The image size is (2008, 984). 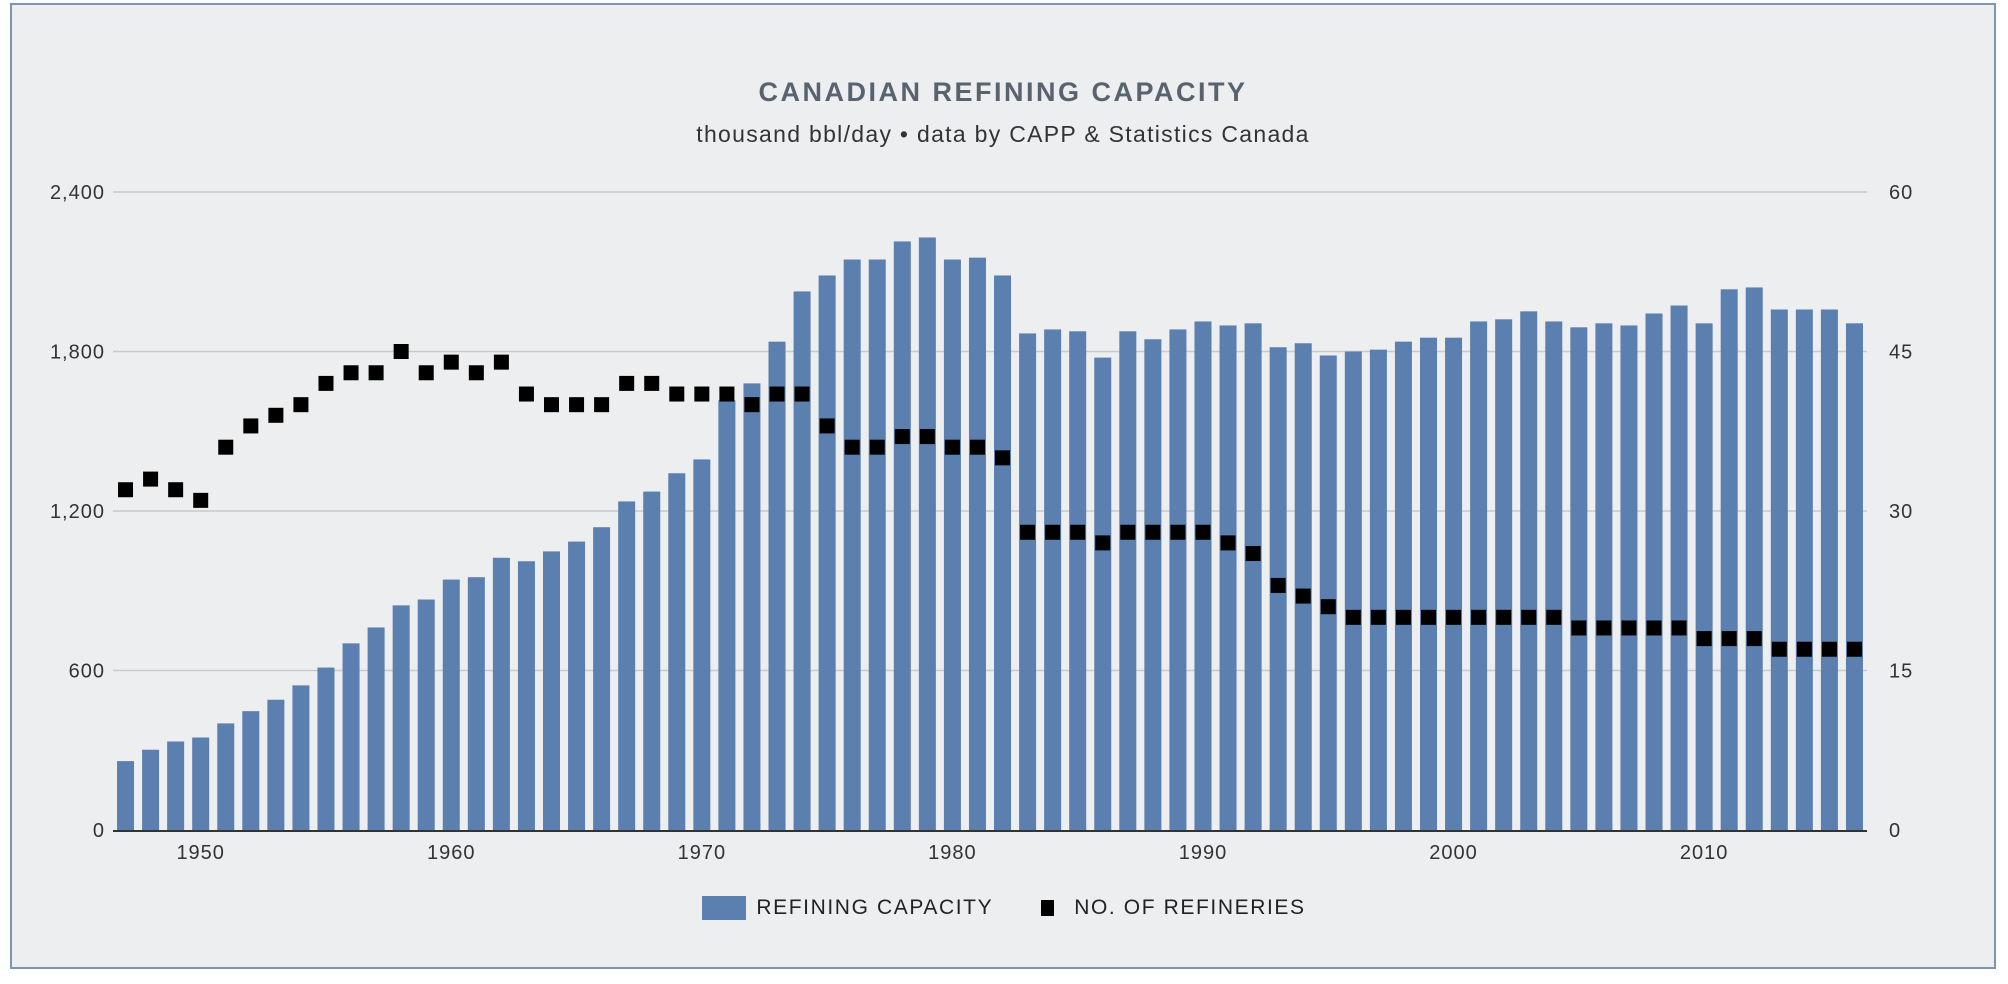 What do you see at coordinates (1303, 596) in the screenshot?
I see `refineries-marker-1994` at bounding box center [1303, 596].